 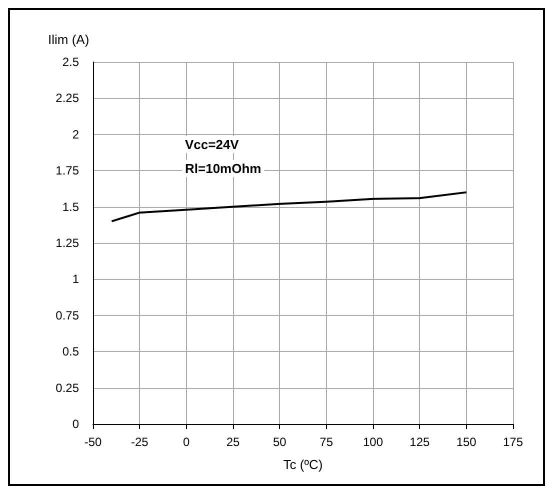 What do you see at coordinates (223, 168) in the screenshot?
I see `annotation: Rl=10mOhm` at bounding box center [223, 168].